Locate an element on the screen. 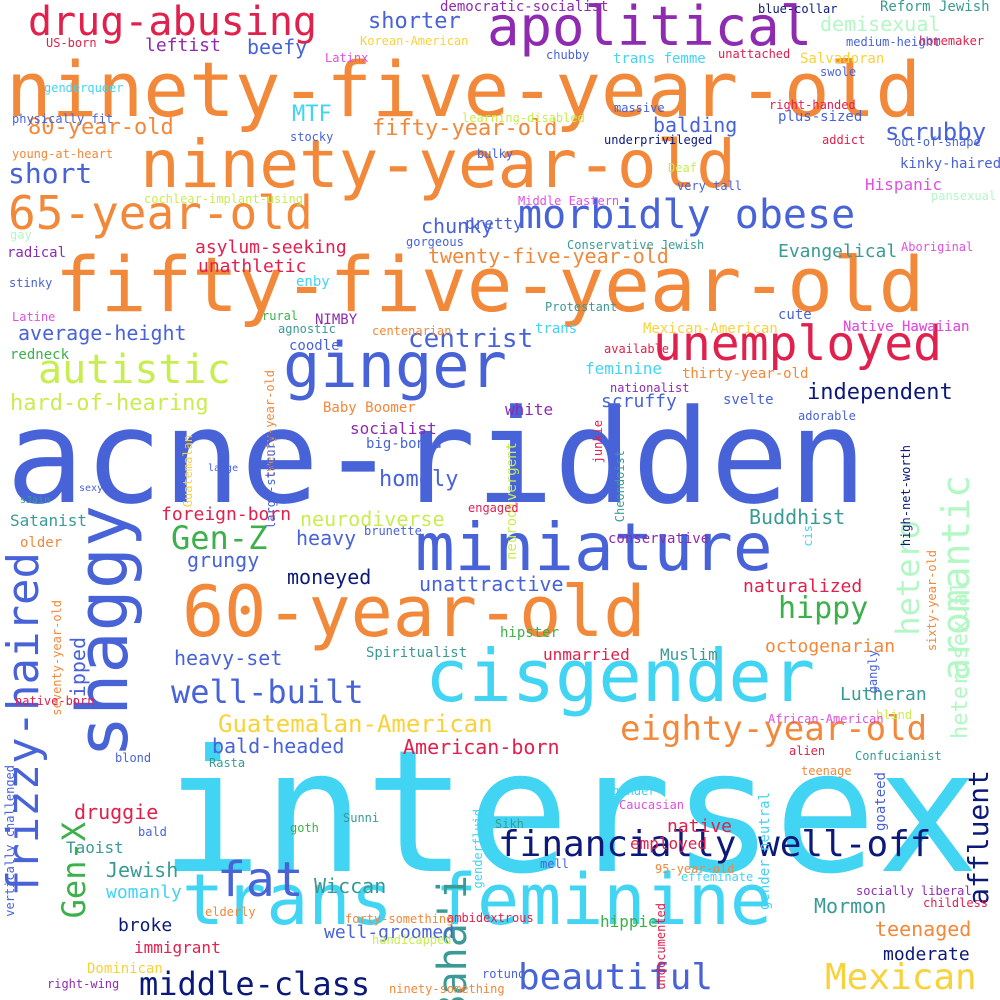  cloud-word-goth: goth is located at coordinates (304, 828).